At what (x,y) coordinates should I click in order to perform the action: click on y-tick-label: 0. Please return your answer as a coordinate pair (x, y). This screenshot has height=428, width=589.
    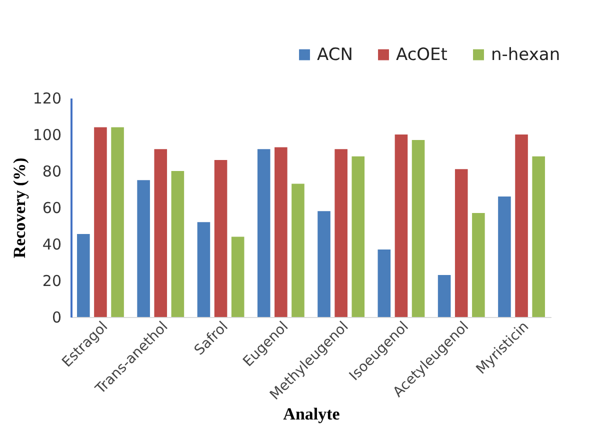
    Looking at the image, I should click on (57, 317).